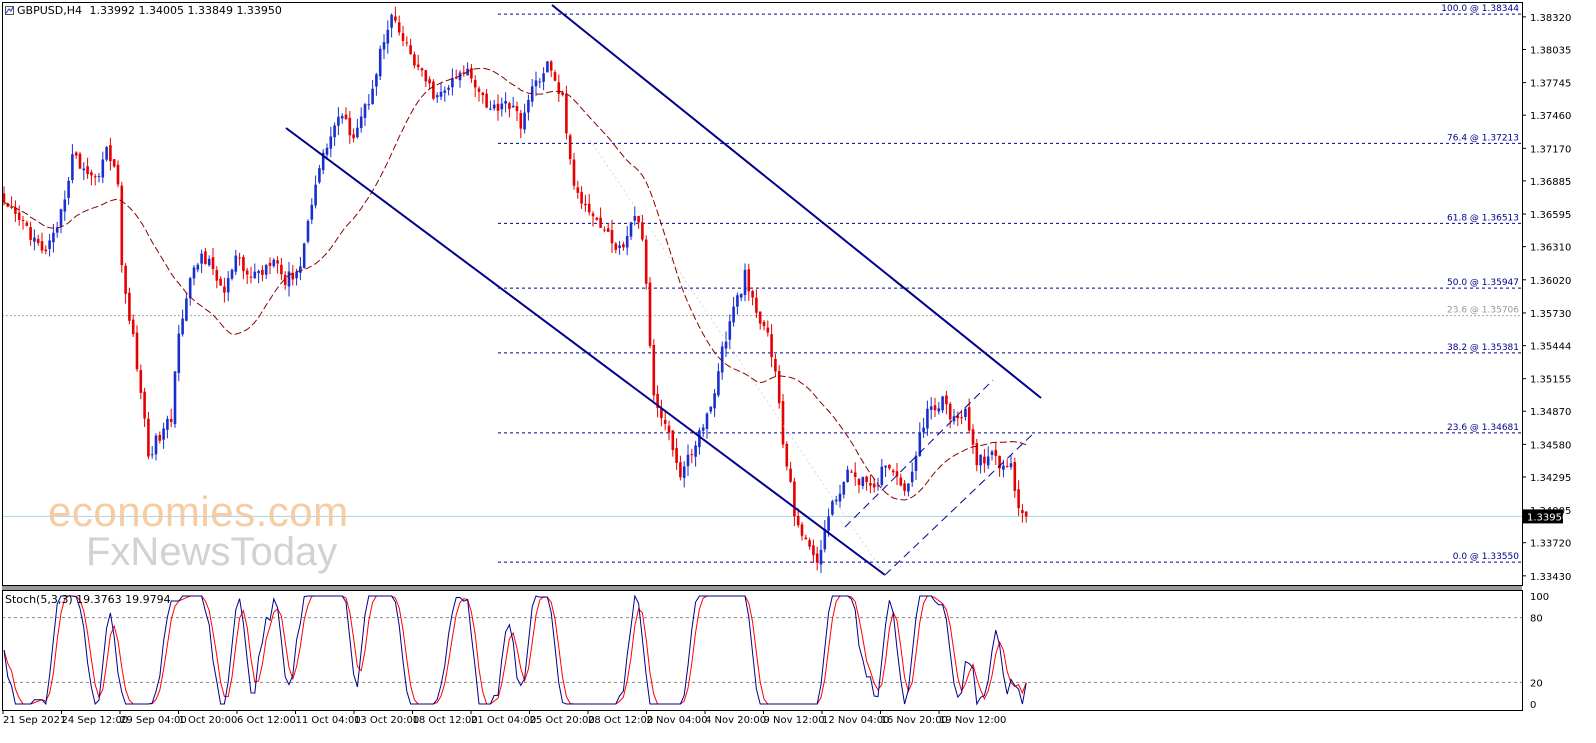 Image resolution: width=1596 pixels, height=743 pixels. Describe the element at coordinates (735, 720) in the screenshot. I see `time-tick-label: 4 Nov 20:00` at that location.